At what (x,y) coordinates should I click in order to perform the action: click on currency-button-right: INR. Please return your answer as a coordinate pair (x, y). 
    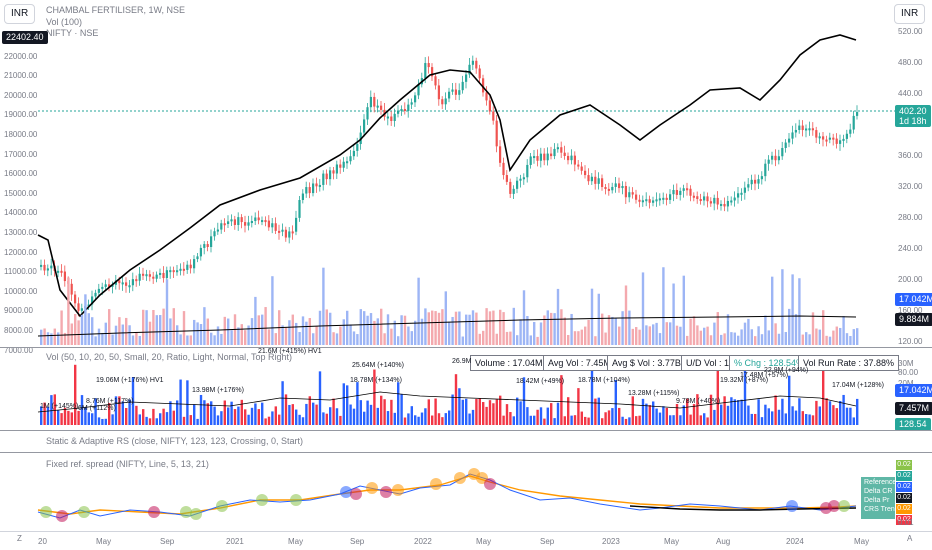
    Looking at the image, I should click on (910, 14).